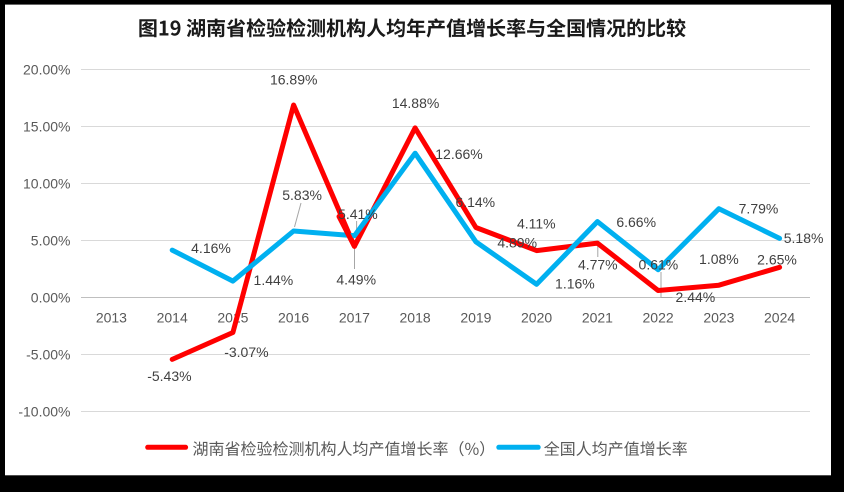 Image resolution: width=844 pixels, height=492 pixels. What do you see at coordinates (246, 352) in the screenshot?
I see `svg-text: -3.07%` at bounding box center [246, 352].